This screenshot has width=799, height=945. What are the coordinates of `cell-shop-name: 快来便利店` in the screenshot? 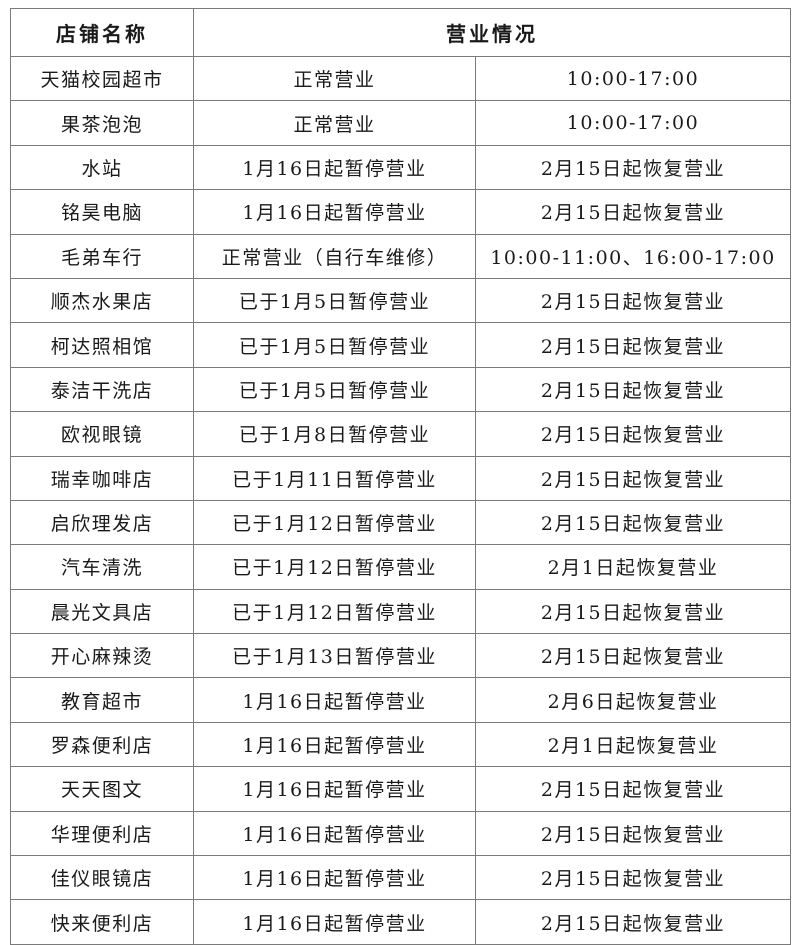 It's located at (102, 922).